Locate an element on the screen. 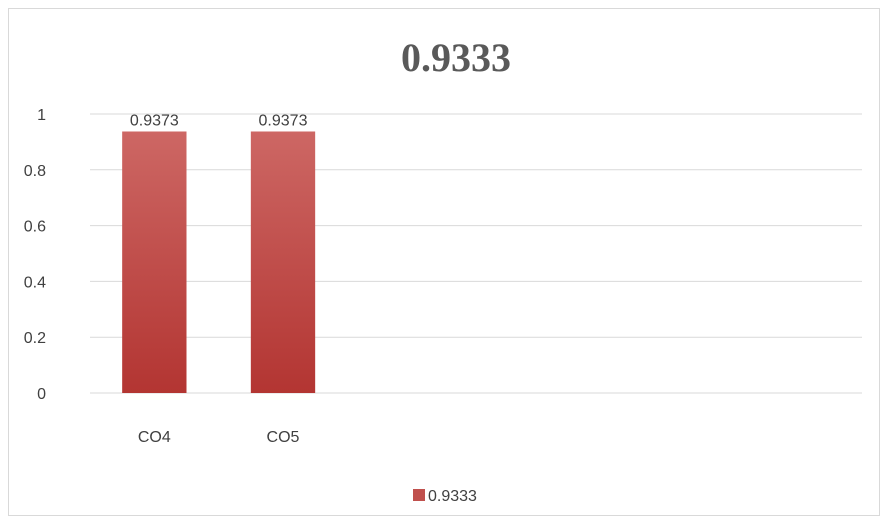  chart-title: 0.9333 is located at coordinates (456, 57).